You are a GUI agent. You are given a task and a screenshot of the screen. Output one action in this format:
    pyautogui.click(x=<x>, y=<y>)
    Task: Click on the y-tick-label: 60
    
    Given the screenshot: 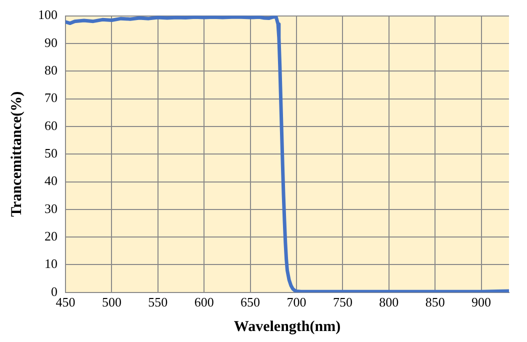 What is the action you would take?
    pyautogui.click(x=51, y=125)
    